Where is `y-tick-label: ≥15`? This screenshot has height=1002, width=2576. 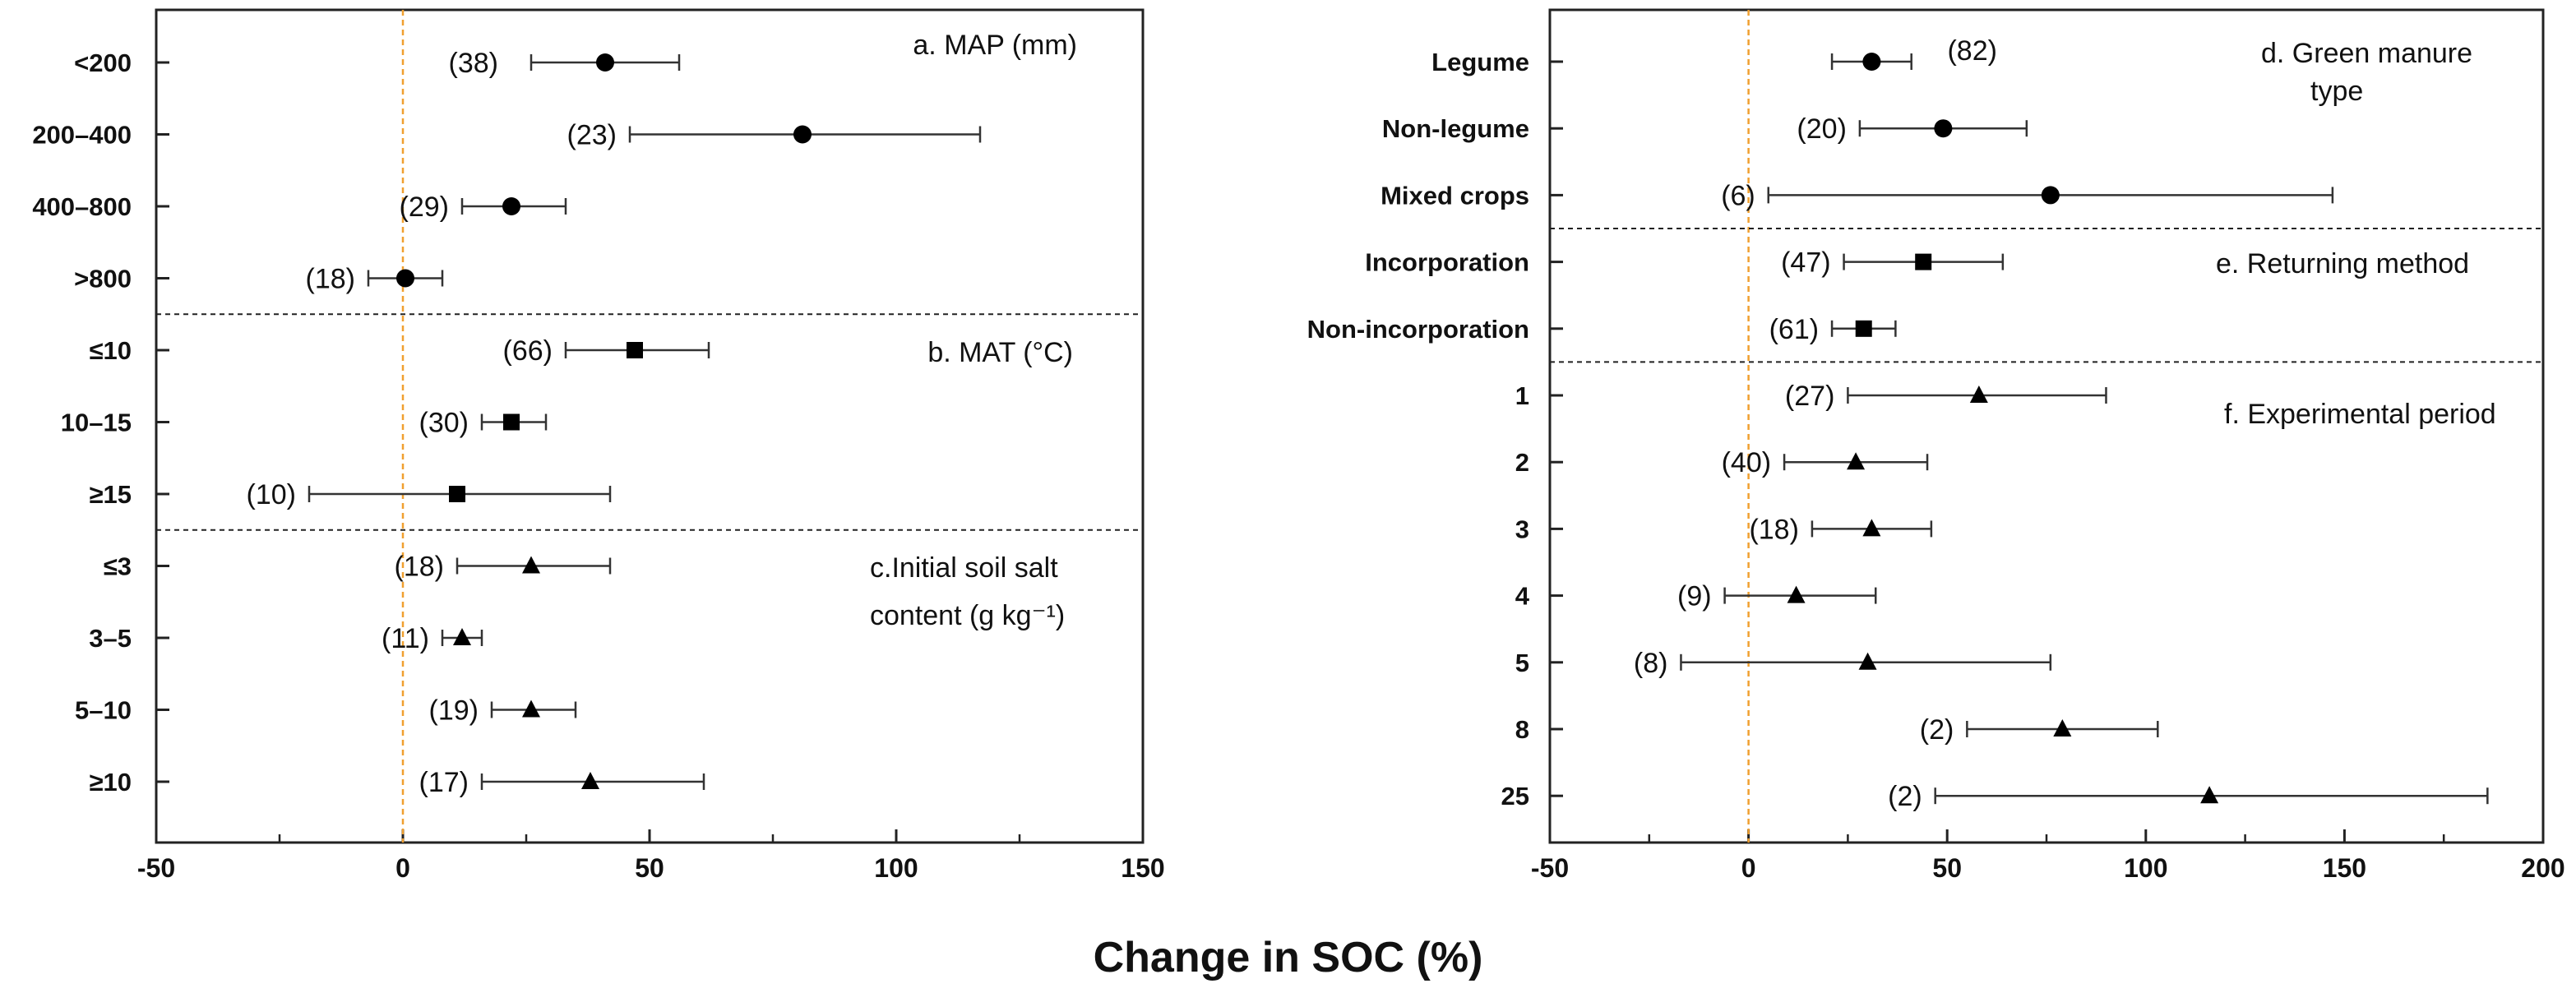
y-tick-label: ≥15 is located at coordinates (111, 495).